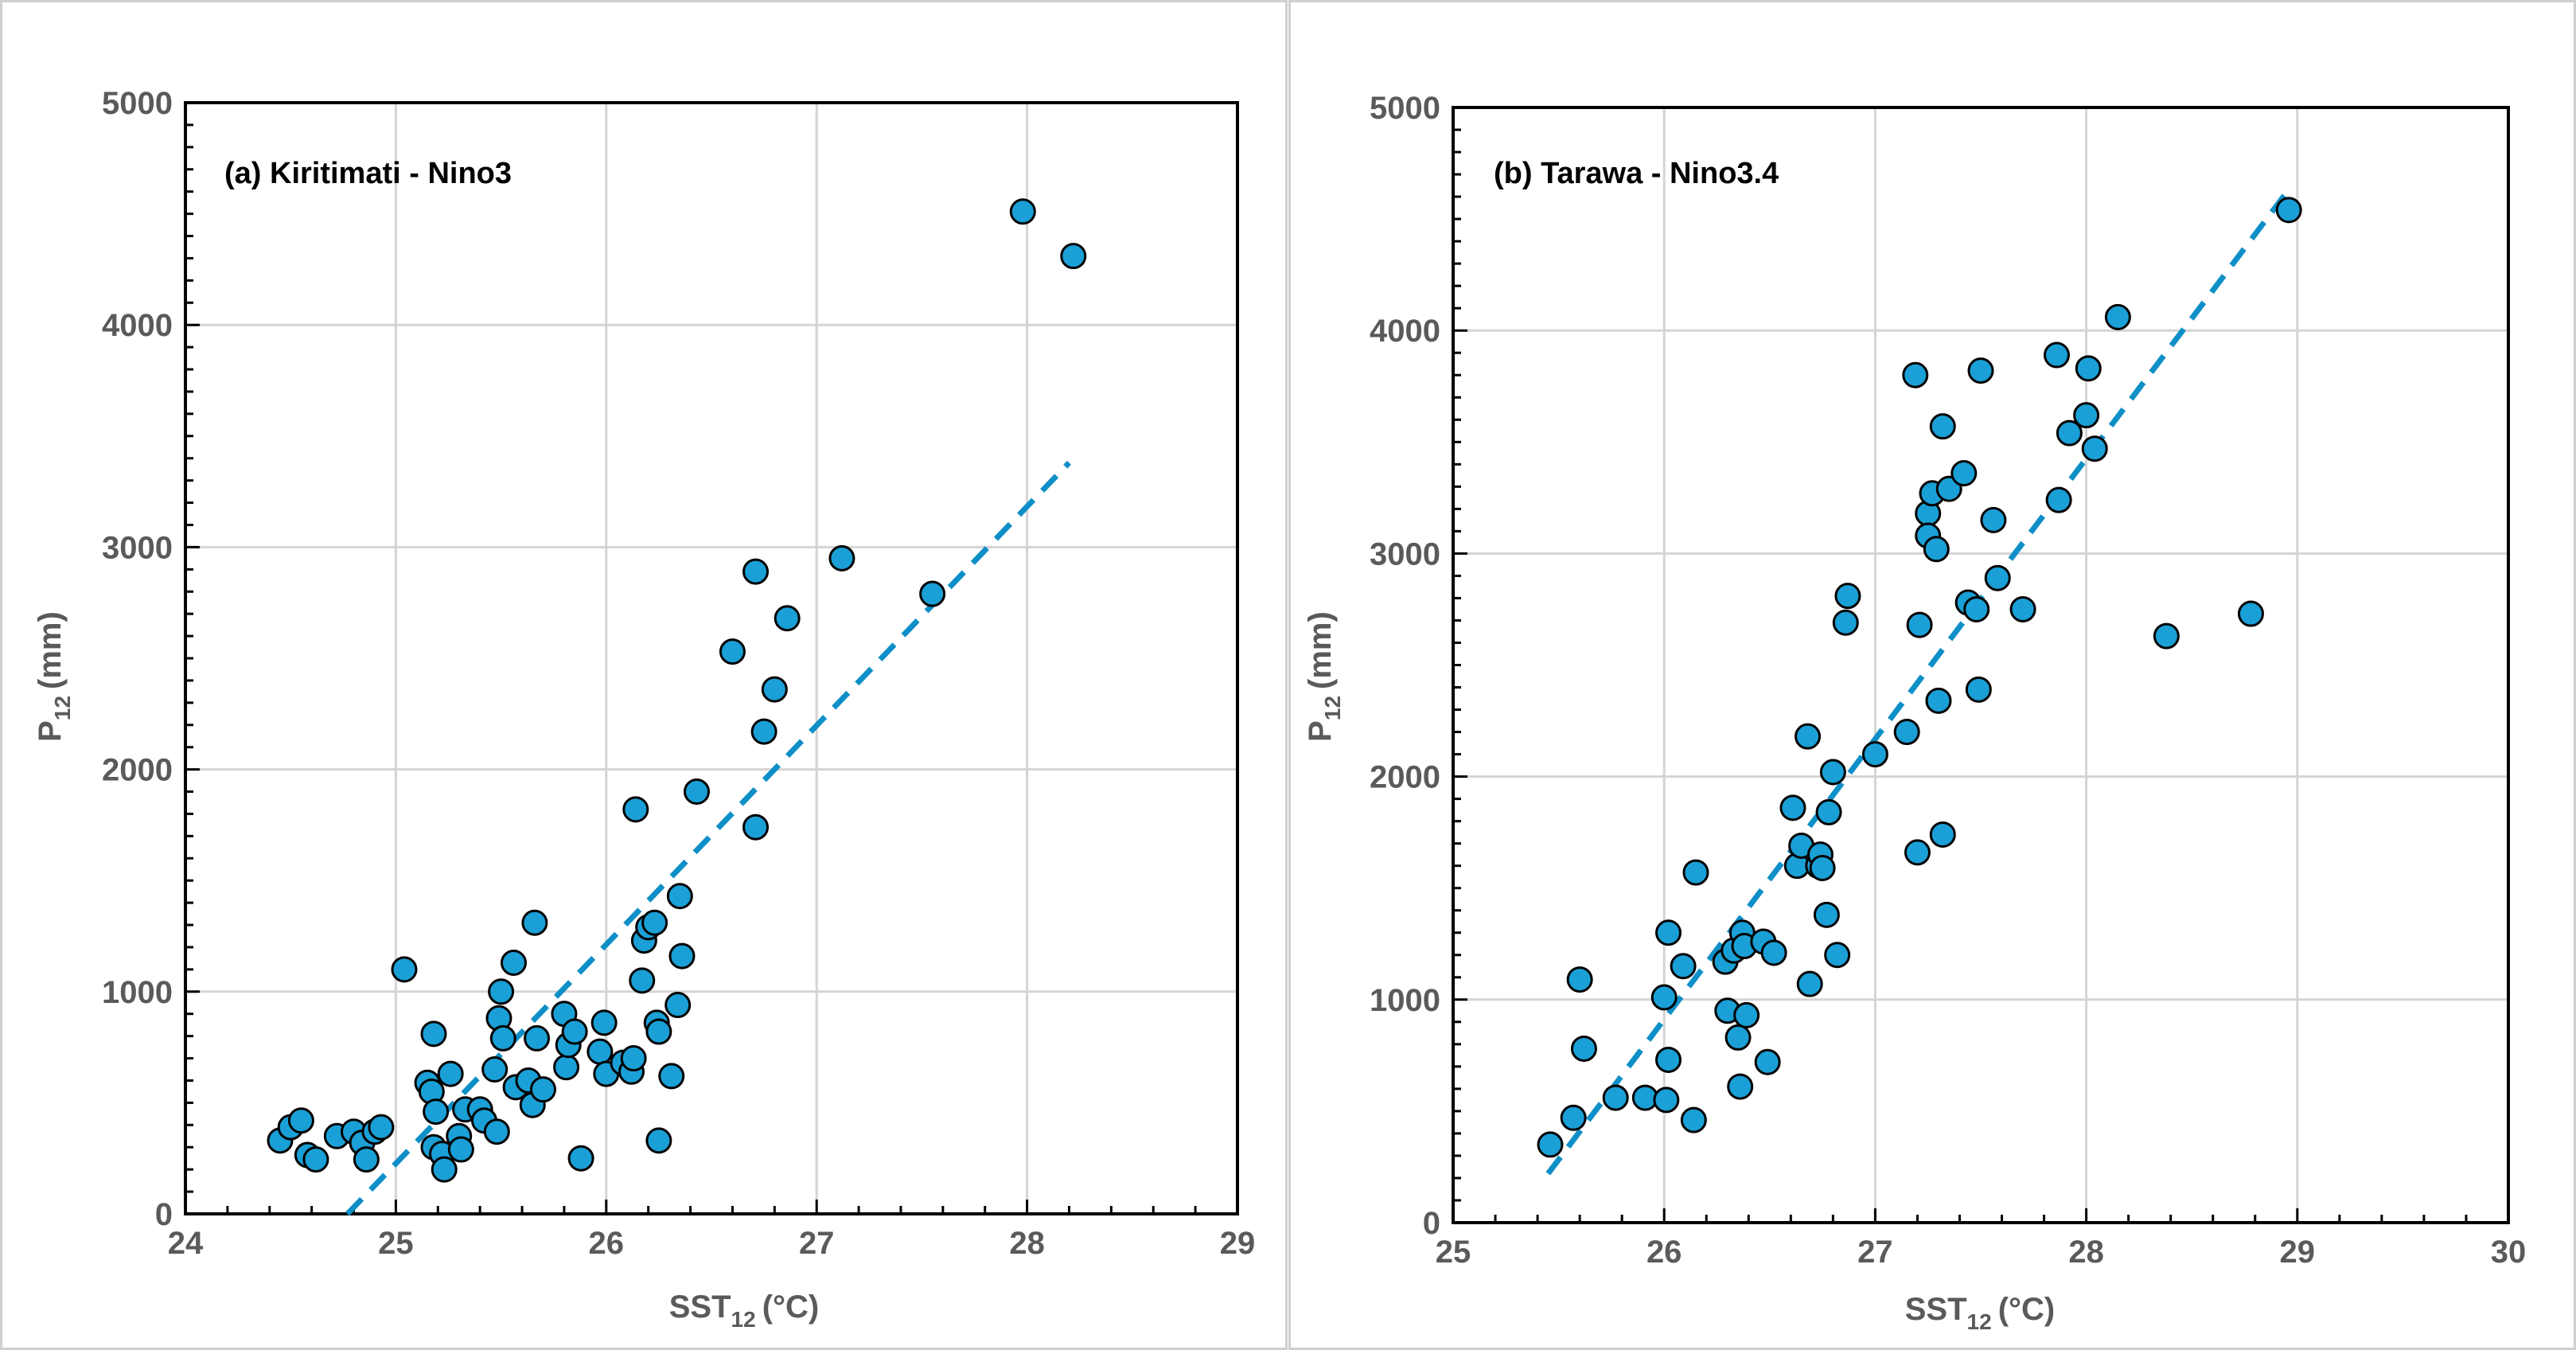 This screenshot has width=2576, height=1350. Describe the element at coordinates (1664, 1252) in the screenshot. I see `x-tick-label-b-1: 26` at that location.